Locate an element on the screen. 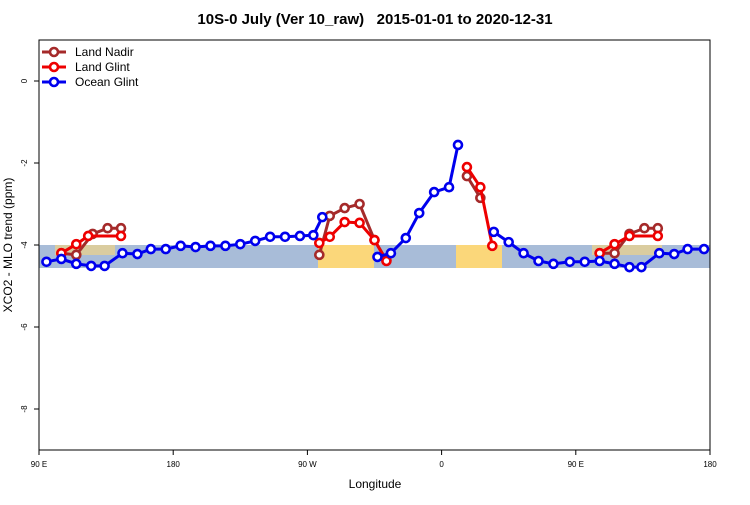  x-tick-label: 0 is located at coordinates (441, 464).